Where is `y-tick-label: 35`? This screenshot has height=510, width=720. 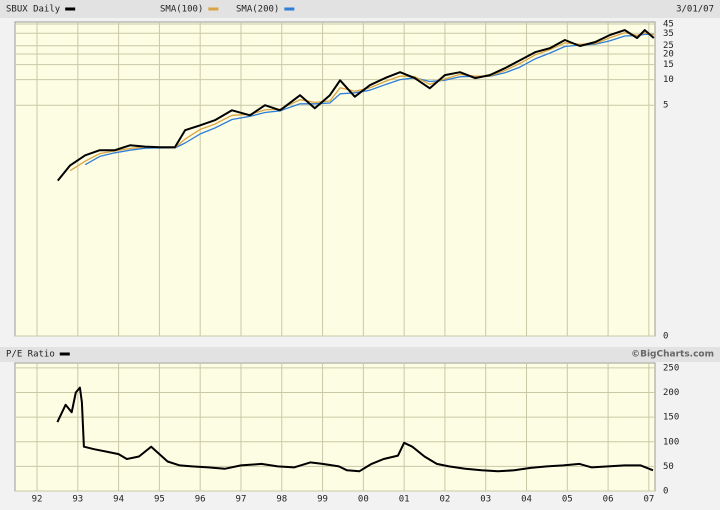
y-tick-label: 35 is located at coordinates (668, 34).